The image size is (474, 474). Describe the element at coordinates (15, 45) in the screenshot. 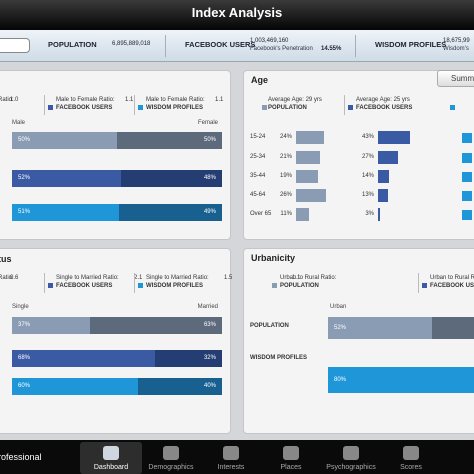

I see `dropdown` at that location.